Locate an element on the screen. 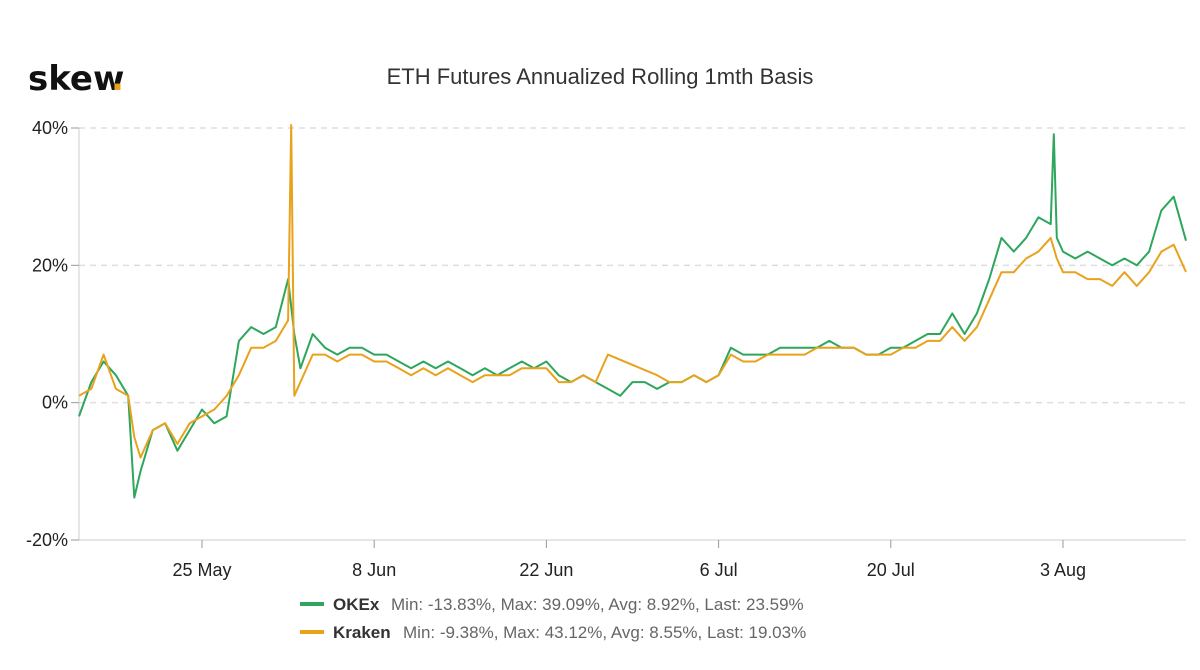  y-tick-label: 40% is located at coordinates (50, 128).